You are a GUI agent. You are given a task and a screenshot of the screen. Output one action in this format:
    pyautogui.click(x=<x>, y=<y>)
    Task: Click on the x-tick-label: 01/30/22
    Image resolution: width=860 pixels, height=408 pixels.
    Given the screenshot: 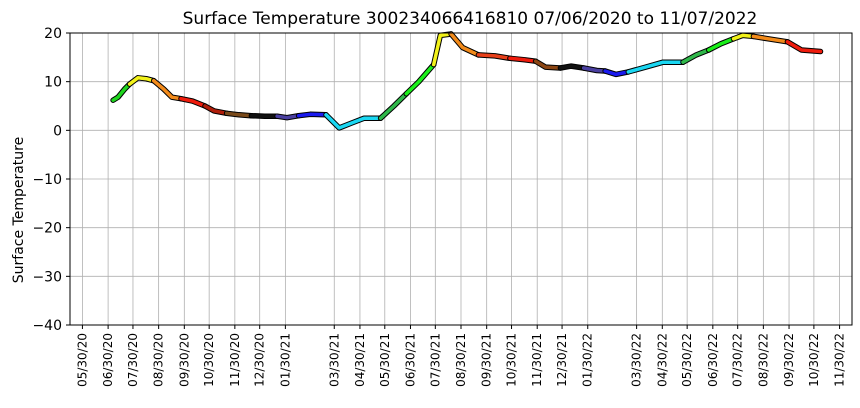 What is the action you would take?
    pyautogui.click(x=588, y=360)
    